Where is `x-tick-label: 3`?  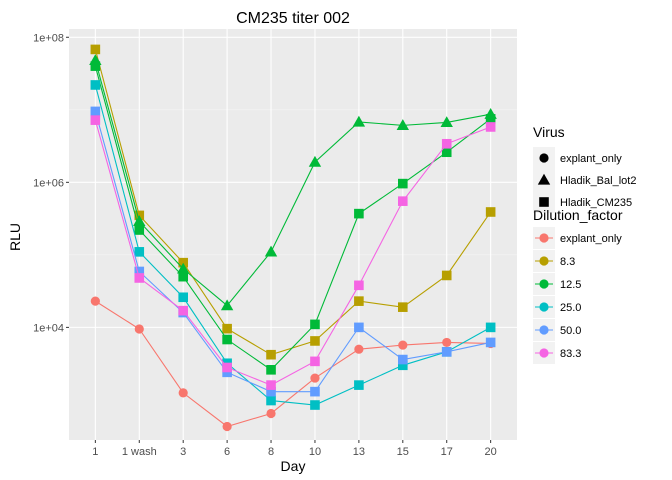 x-tick-label: 3 is located at coordinates (183, 452).